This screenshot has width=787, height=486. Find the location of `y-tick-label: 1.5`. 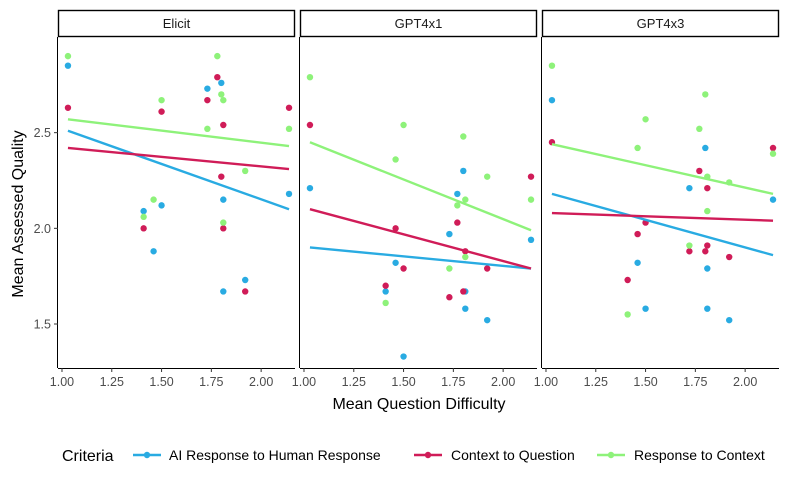

y-tick-label: 1.5 is located at coordinates (42, 324).